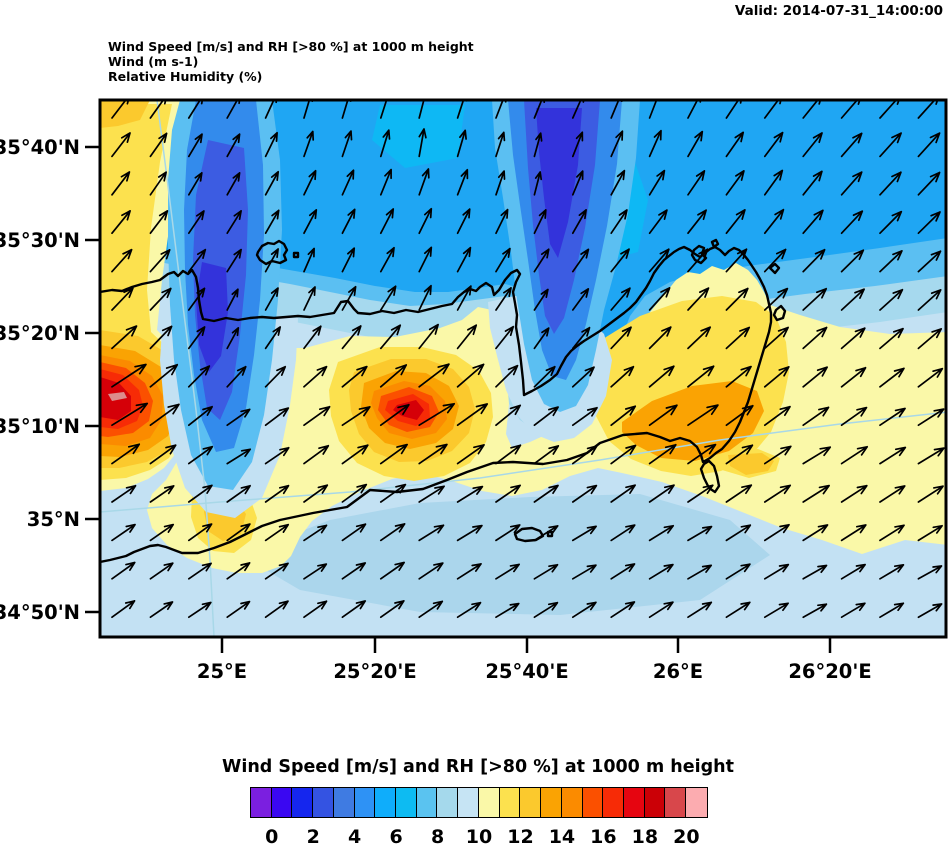 The image size is (948, 854). I want to click on y-axis-label: 35°N, so click(53, 519).